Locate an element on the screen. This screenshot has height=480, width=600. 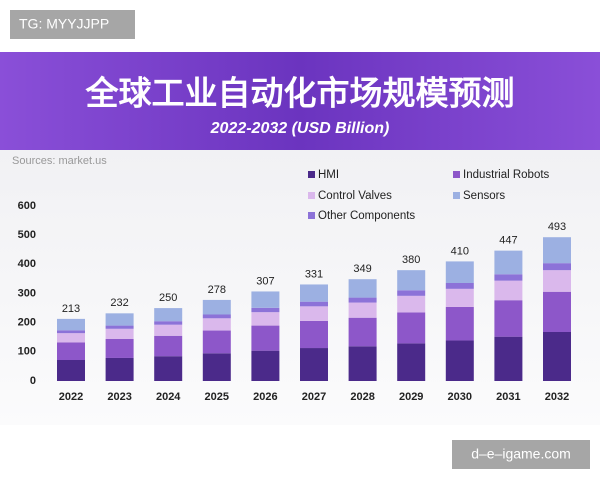
y-tick-label: 200 is located at coordinates (27, 323).